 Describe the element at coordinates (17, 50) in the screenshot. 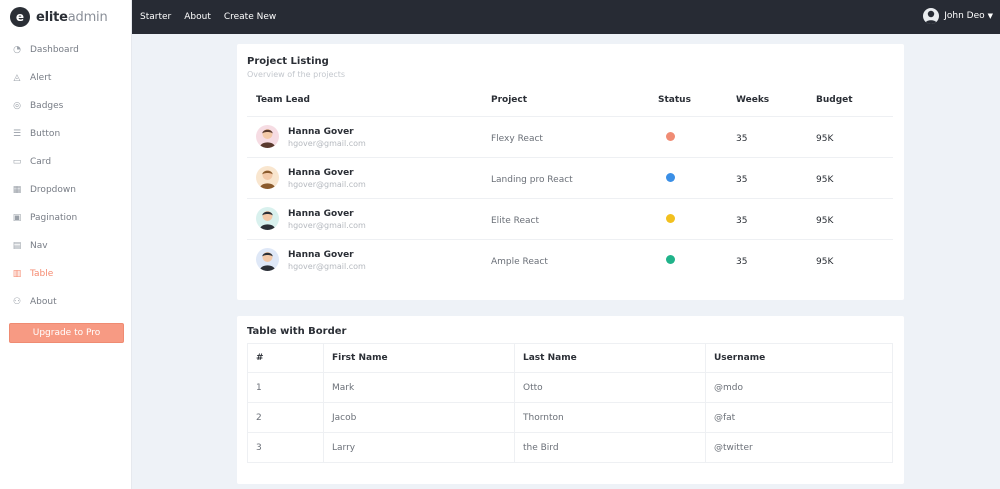

I see `gauge-icon: ◔` at that location.